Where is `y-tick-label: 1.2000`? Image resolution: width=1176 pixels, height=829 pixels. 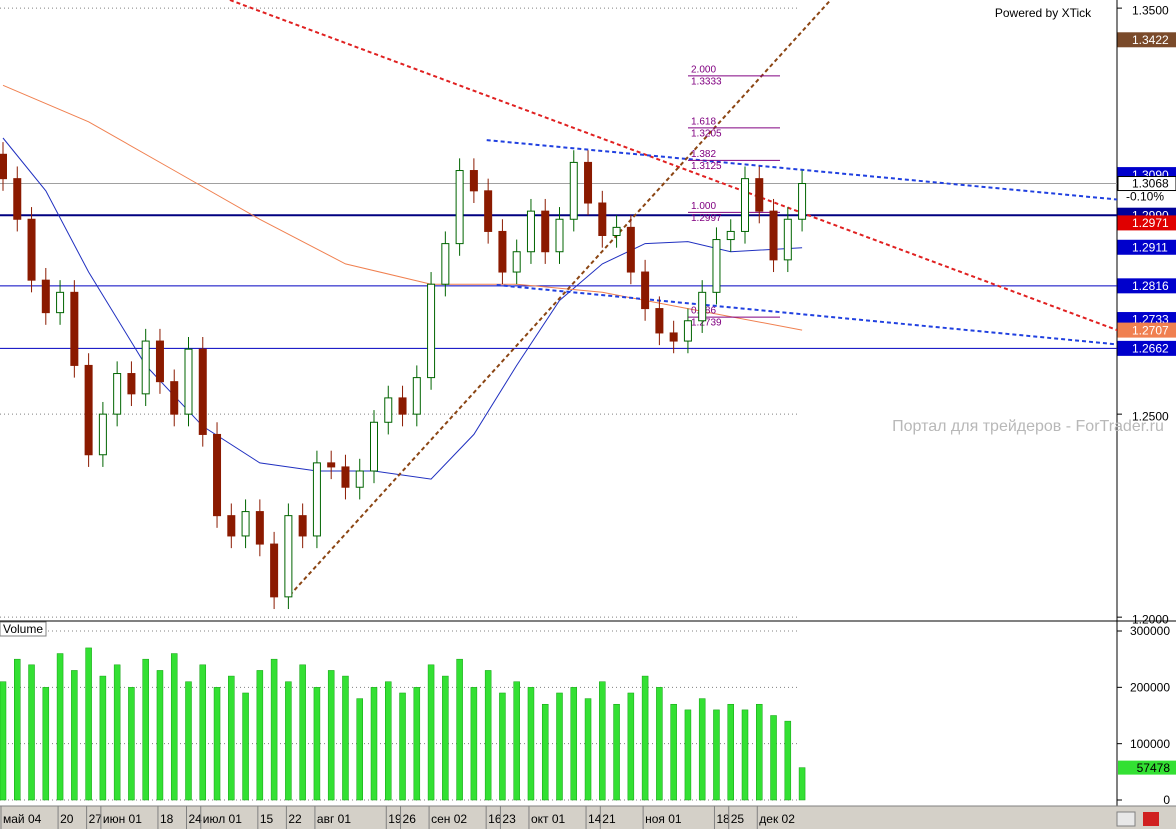 y-tick-label: 1.2000 is located at coordinates (1150, 619).